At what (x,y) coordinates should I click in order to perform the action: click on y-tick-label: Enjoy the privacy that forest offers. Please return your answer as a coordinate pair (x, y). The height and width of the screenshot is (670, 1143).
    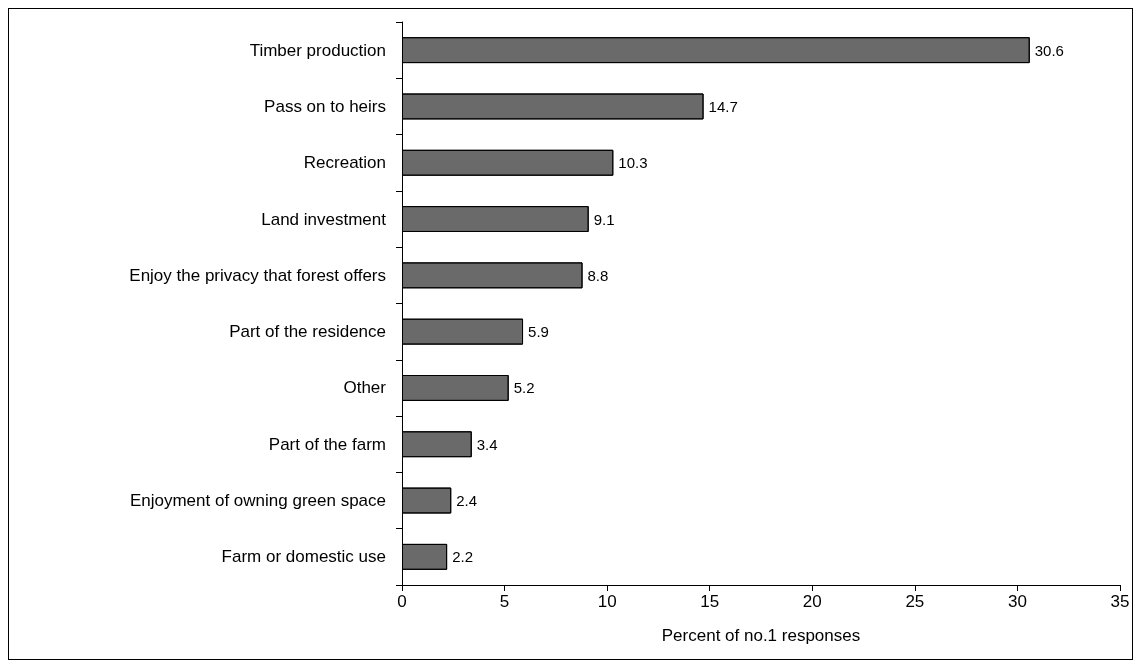
    Looking at the image, I should click on (257, 275).